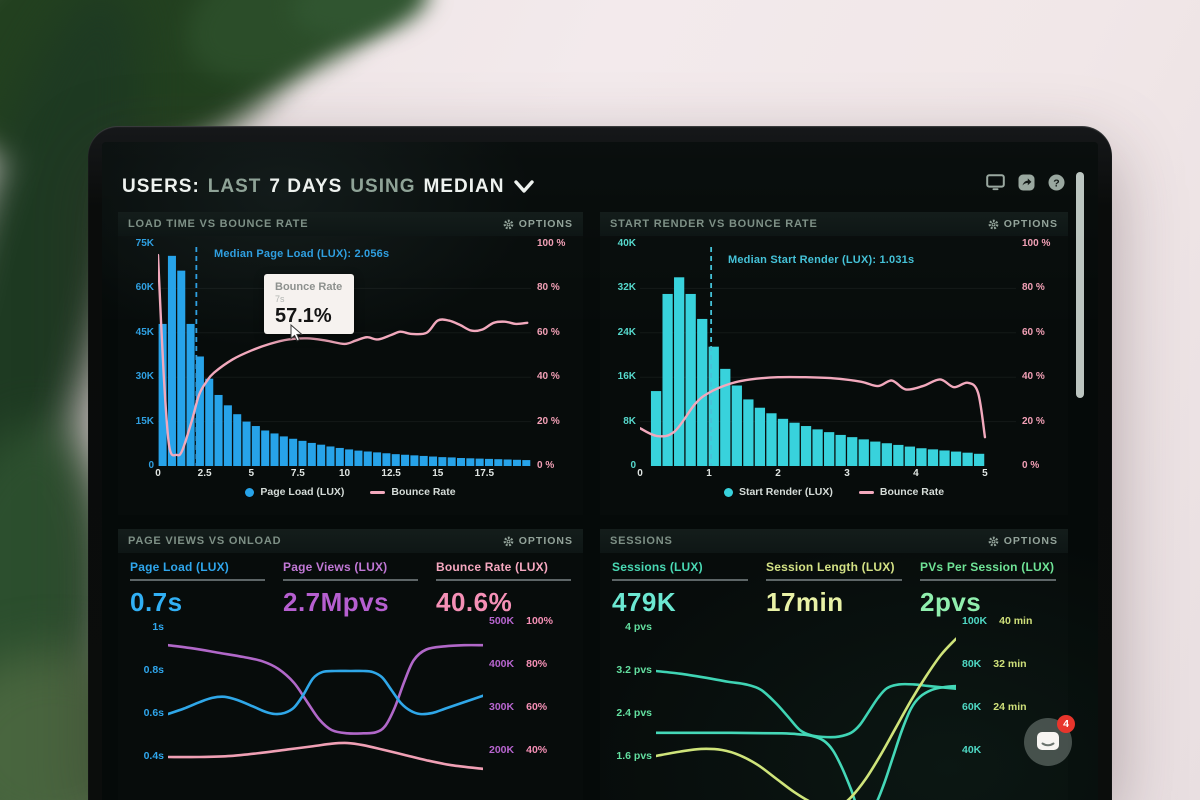 The width and height of the screenshot is (1200, 800). I want to click on legend-start-render: Start Render (LUX), so click(778, 492).